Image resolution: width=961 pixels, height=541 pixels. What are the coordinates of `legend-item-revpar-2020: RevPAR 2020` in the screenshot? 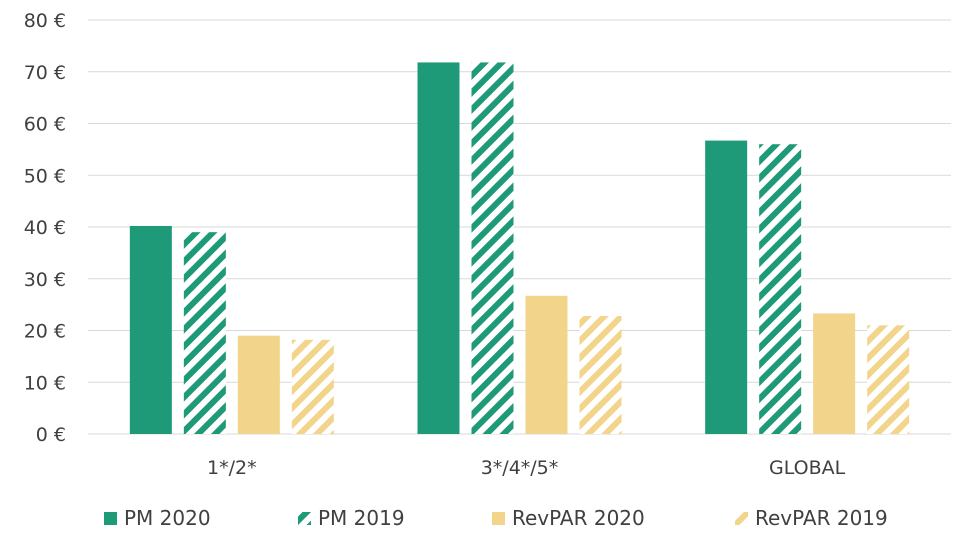 It's located at (568, 518).